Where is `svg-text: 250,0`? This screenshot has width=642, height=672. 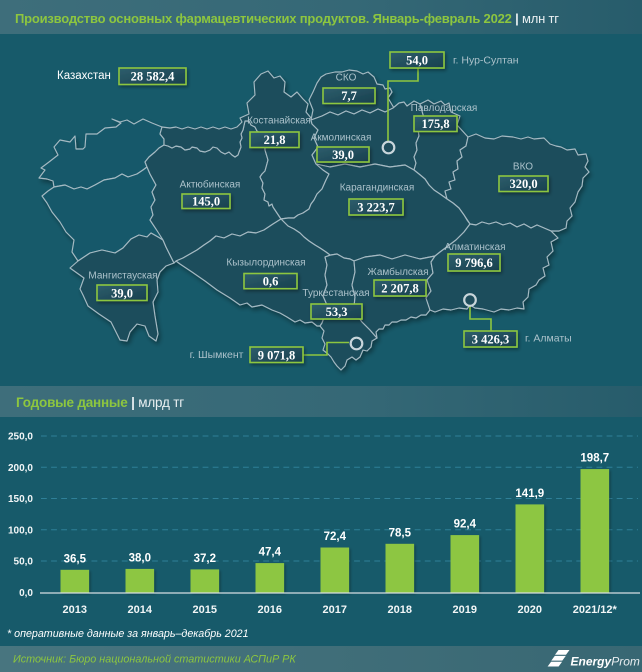
svg-text: 250,0 is located at coordinates (20, 437).